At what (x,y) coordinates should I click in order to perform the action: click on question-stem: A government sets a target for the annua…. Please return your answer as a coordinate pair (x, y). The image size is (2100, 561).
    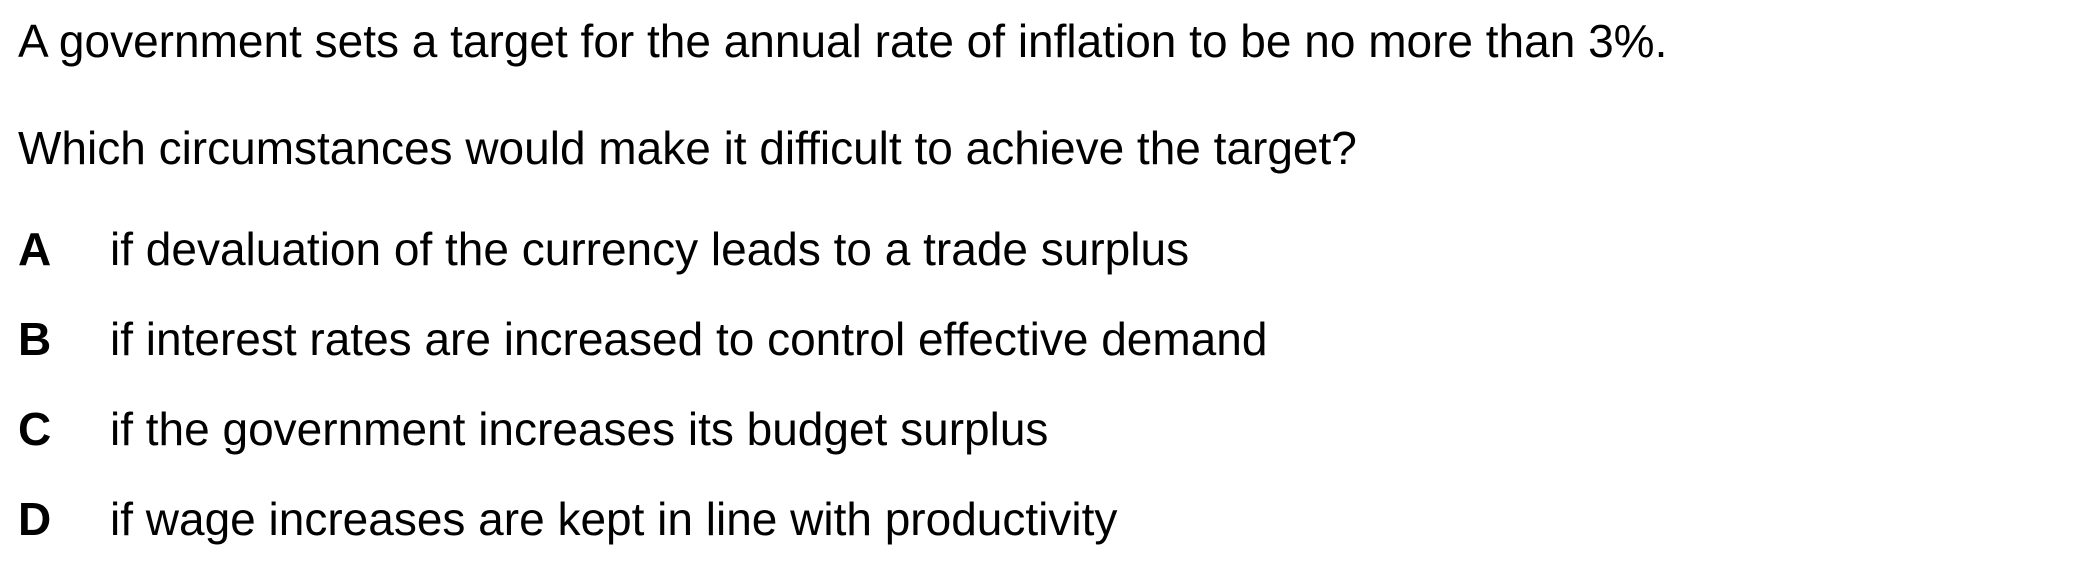
    Looking at the image, I should click on (843, 41).